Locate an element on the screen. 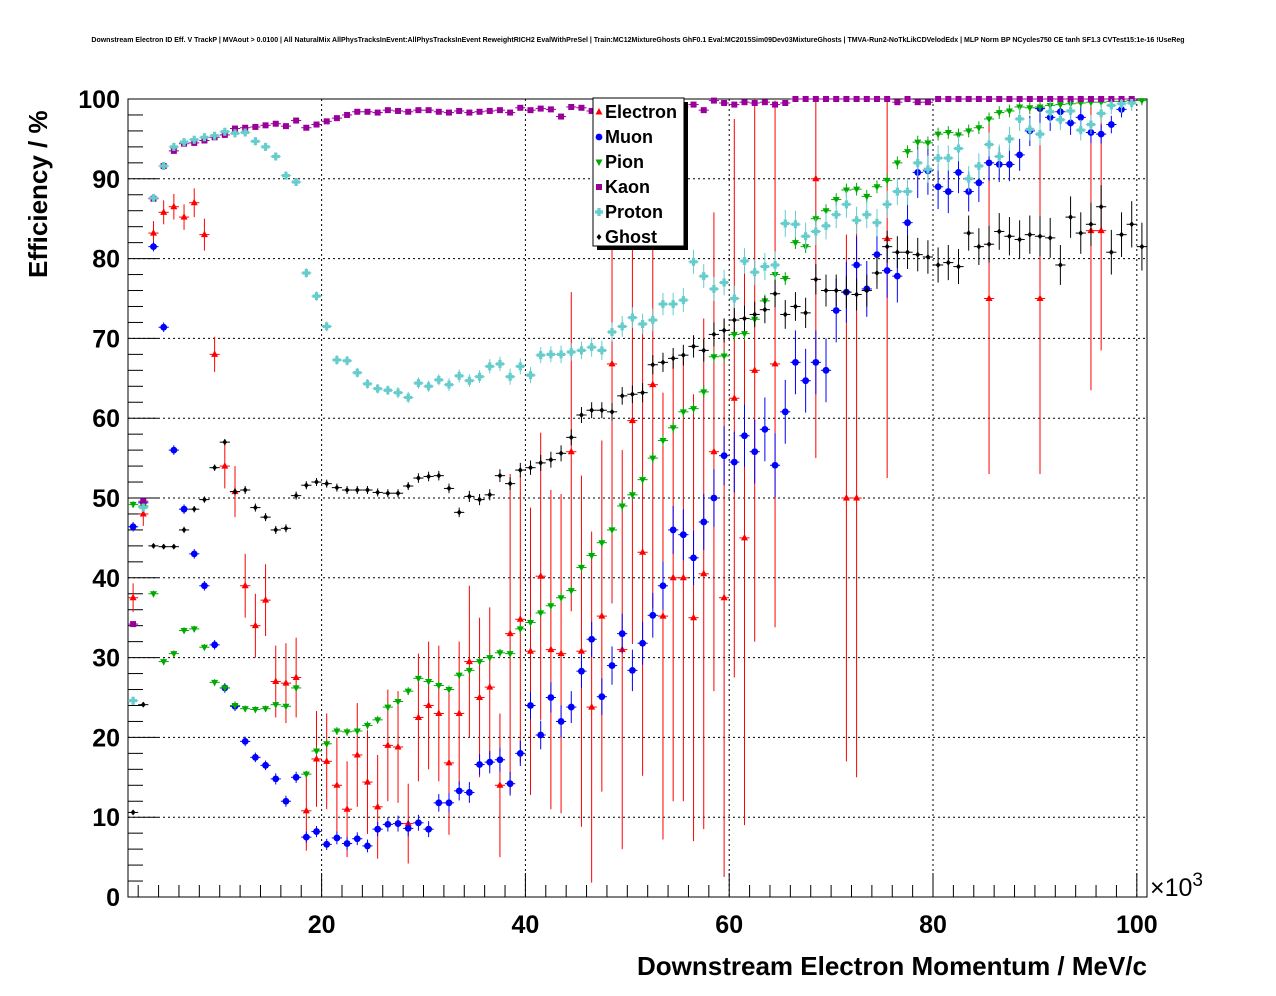  legend-entry-electron: Electron is located at coordinates (636, 112).